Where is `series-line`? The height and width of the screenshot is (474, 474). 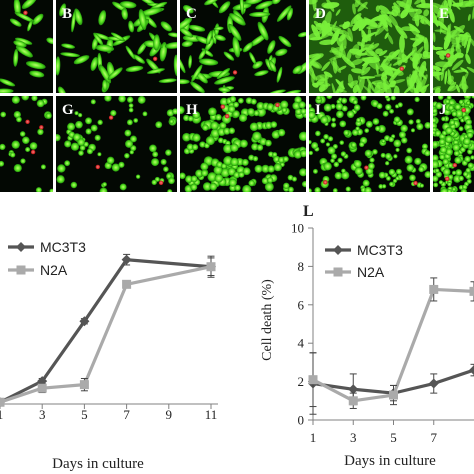 series-line is located at coordinates (393, 345).